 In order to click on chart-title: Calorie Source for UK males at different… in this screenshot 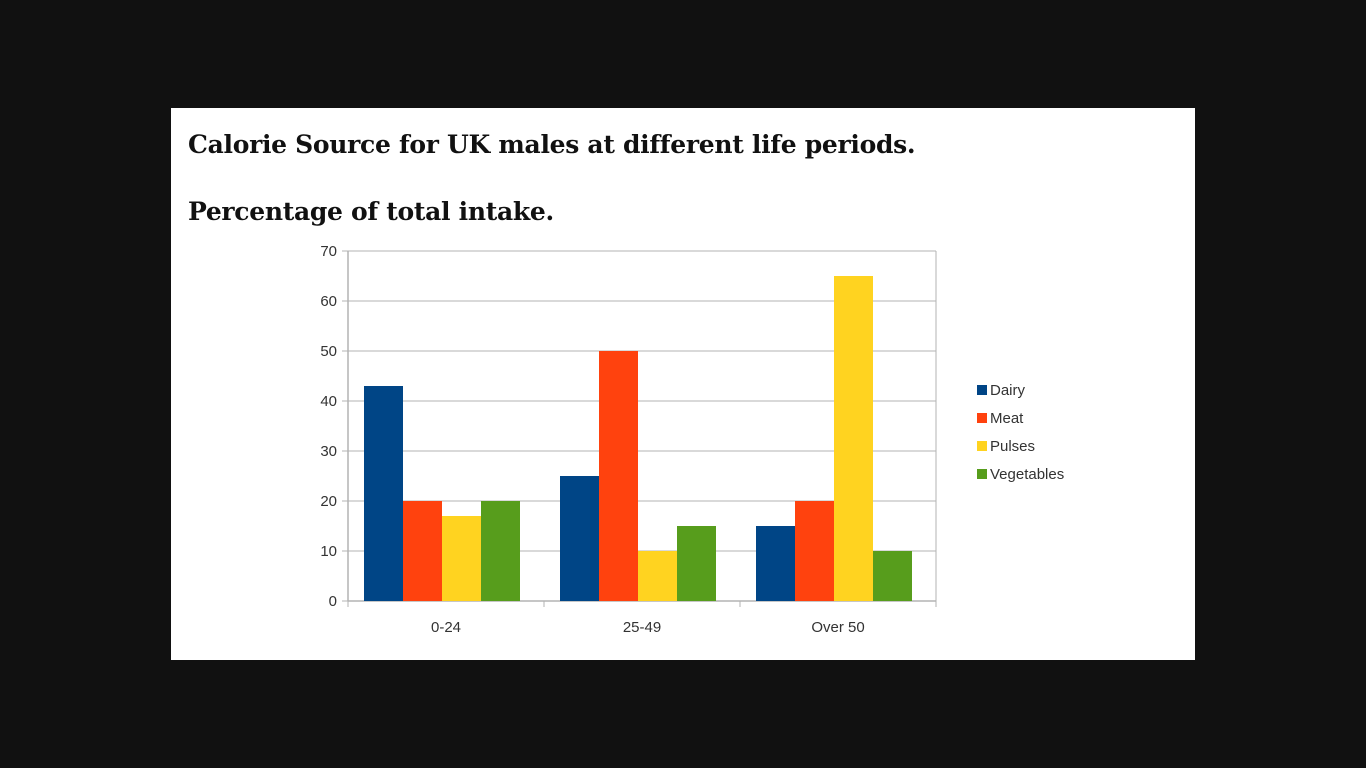, I will do `click(552, 144)`.